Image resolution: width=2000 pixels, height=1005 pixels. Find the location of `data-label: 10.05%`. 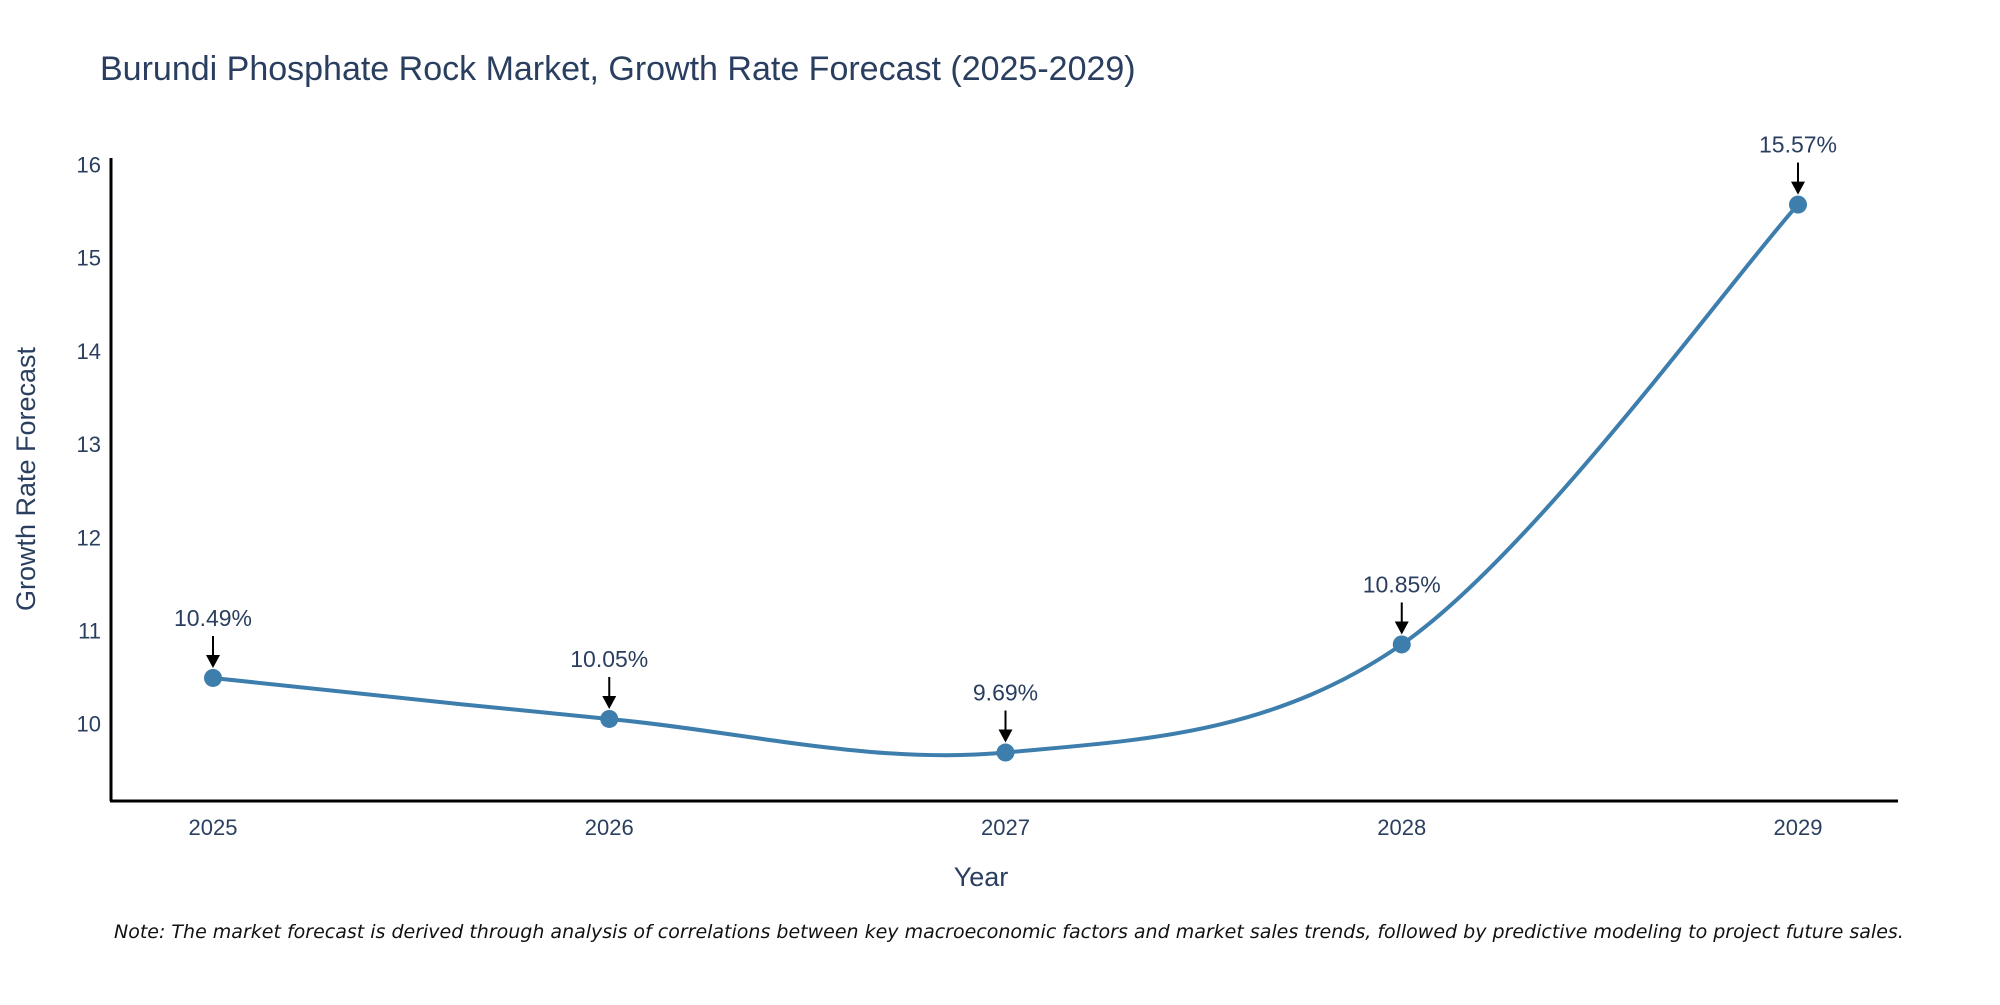

data-label: 10.05% is located at coordinates (609, 659).